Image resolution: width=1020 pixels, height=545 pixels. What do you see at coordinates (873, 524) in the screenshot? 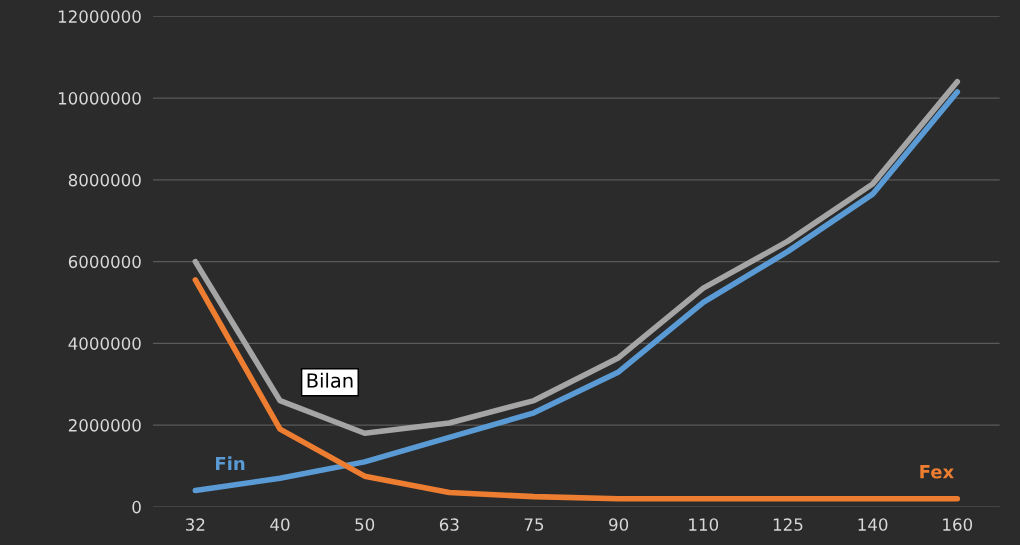
I see `x-tick-label: 140` at bounding box center [873, 524].